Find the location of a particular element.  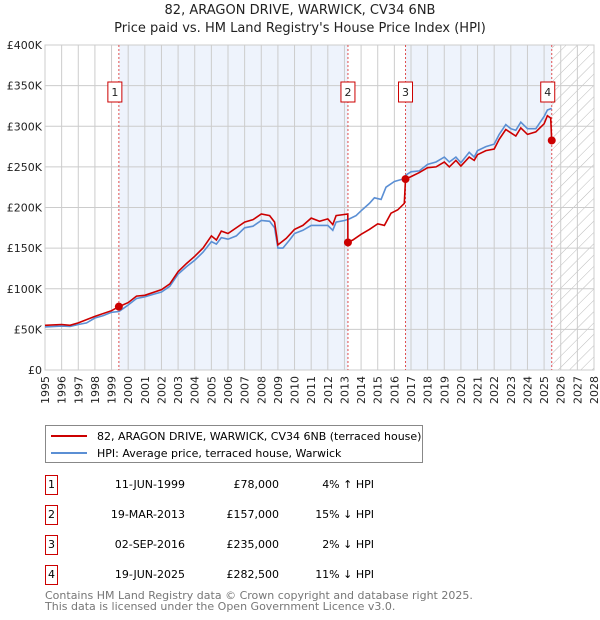

sale-label-number: 4 is located at coordinates (547, 92).